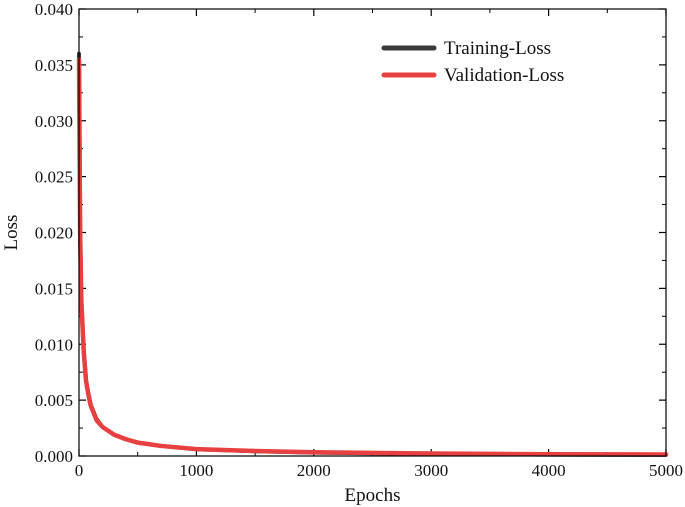 This screenshot has width=685, height=507. What do you see at coordinates (497, 48) in the screenshot?
I see `legend-label-training: Training-Loss` at bounding box center [497, 48].